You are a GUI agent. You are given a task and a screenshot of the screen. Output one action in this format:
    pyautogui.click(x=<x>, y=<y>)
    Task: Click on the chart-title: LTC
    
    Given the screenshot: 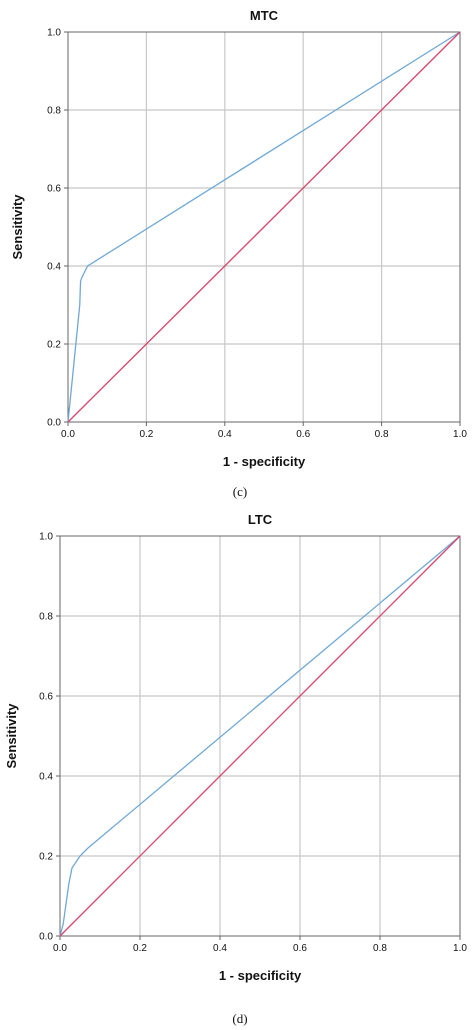 What is the action you would take?
    pyautogui.click(x=260, y=519)
    